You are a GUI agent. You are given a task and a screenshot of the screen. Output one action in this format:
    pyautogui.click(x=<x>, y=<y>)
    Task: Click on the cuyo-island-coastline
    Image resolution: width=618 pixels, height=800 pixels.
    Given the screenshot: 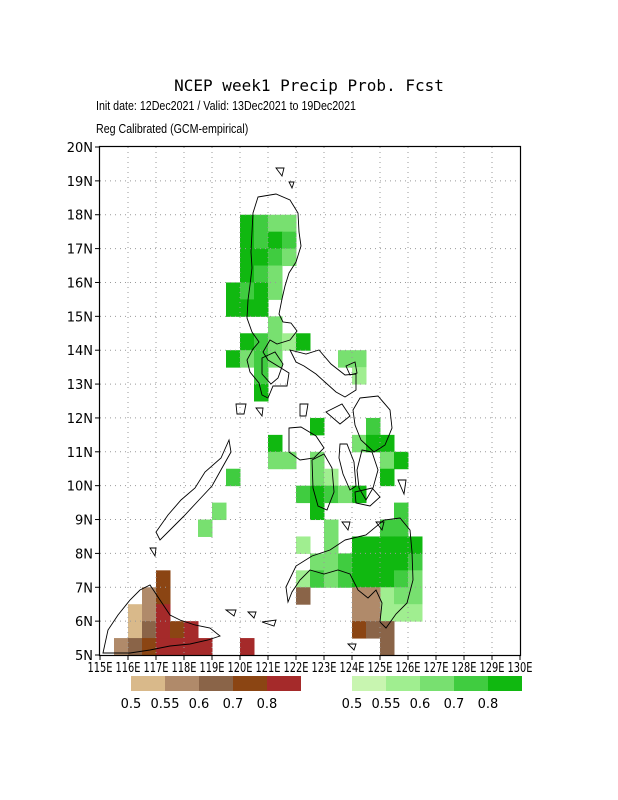 What is the action you would take?
    pyautogui.click(x=259, y=412)
    